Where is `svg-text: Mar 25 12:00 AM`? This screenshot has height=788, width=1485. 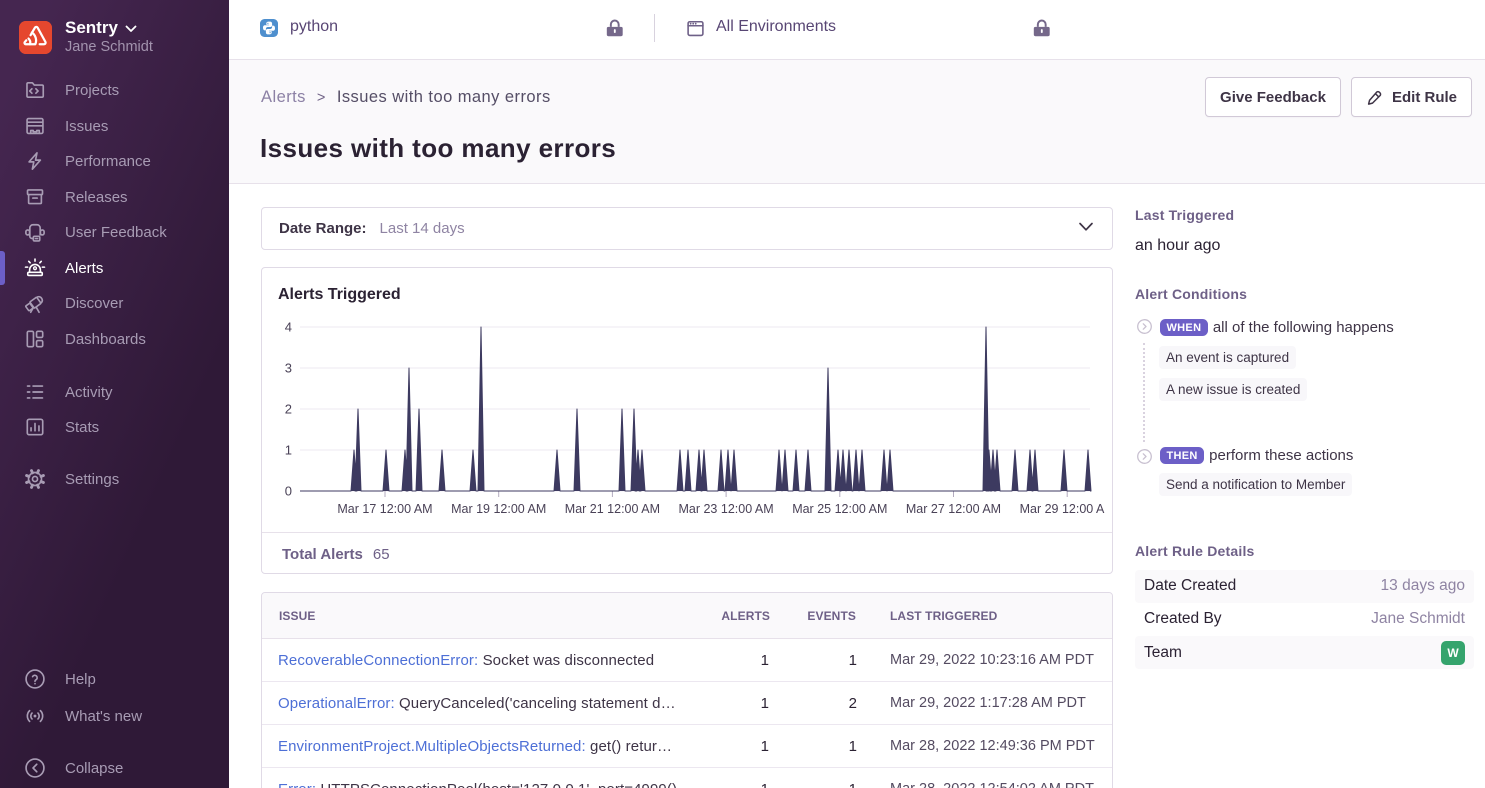 svg-text: Mar 25 12:00 AM is located at coordinates (839, 509).